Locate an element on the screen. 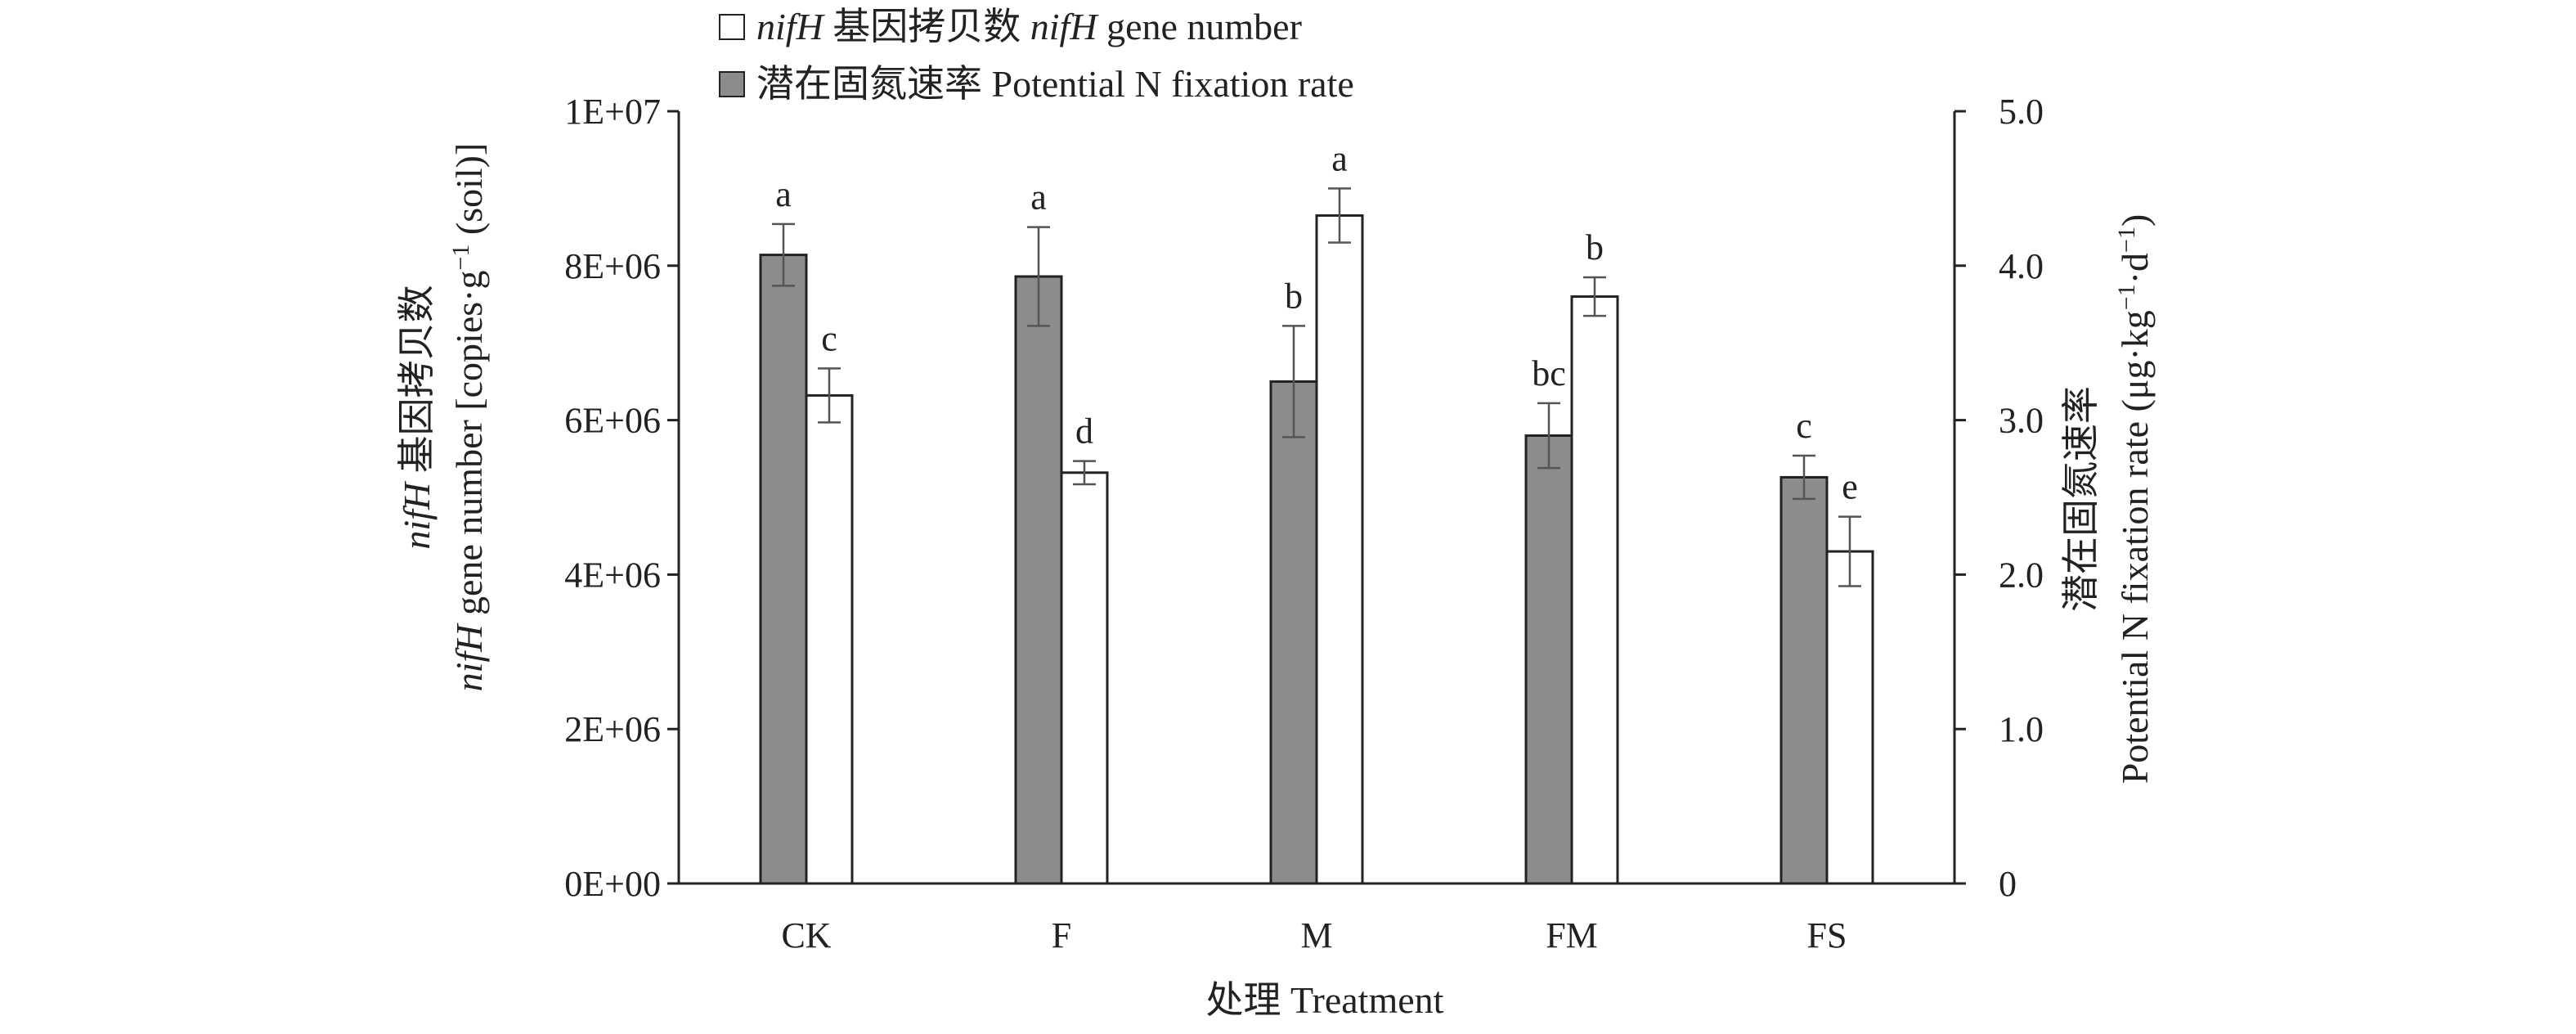  left-tick-label: 6E+06 is located at coordinates (612, 421).